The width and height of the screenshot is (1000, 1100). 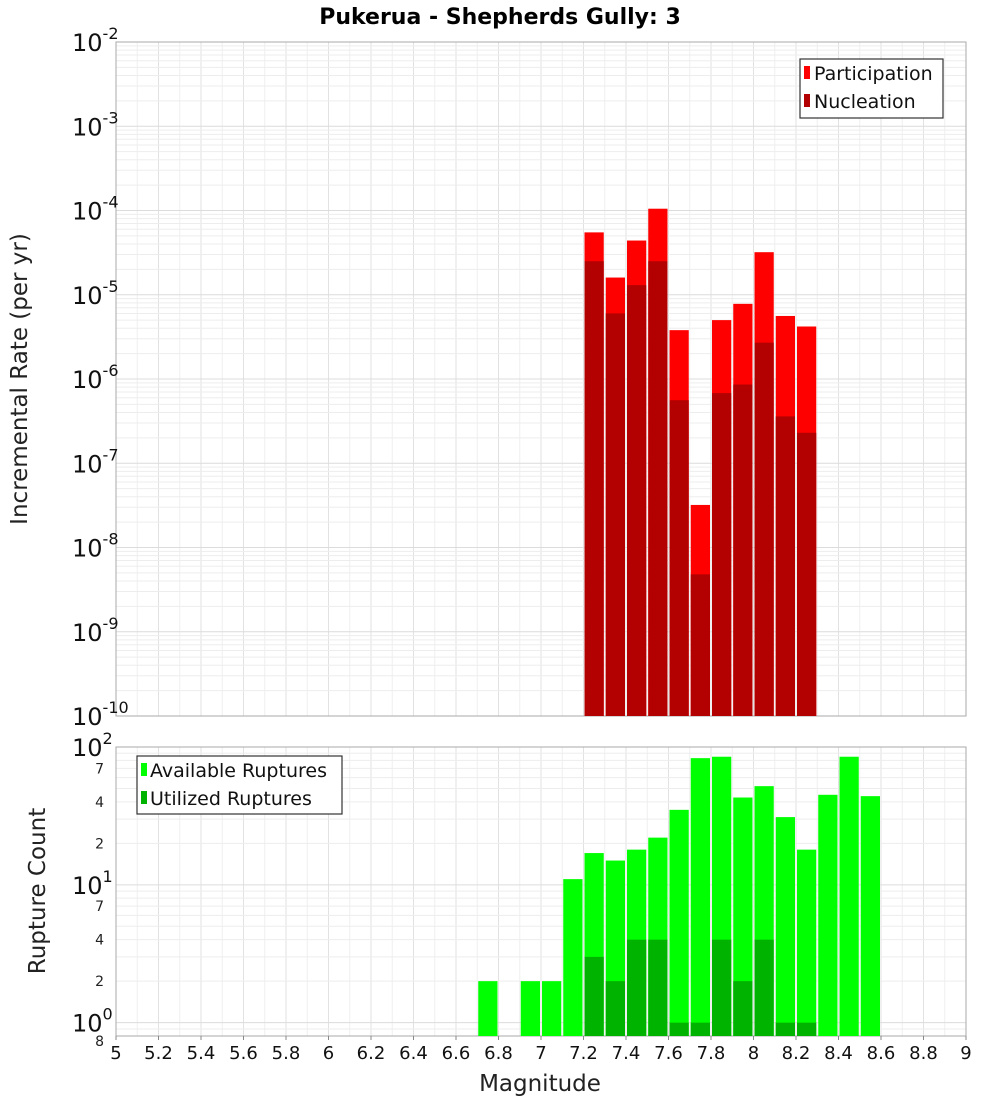 I want to click on y-tick-label: 10⁻⁵, so click(x=95, y=293).